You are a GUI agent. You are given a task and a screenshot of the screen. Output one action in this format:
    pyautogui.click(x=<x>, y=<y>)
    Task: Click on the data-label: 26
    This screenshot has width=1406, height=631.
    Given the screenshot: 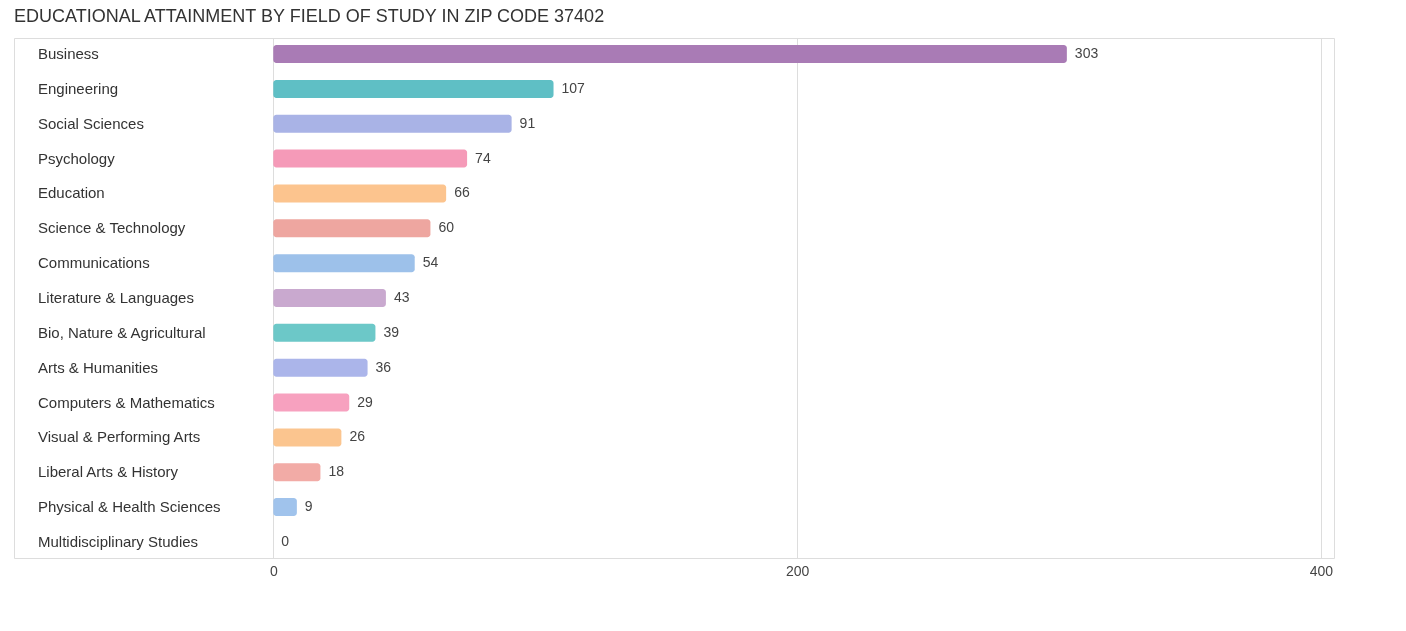 What is the action you would take?
    pyautogui.click(x=357, y=436)
    